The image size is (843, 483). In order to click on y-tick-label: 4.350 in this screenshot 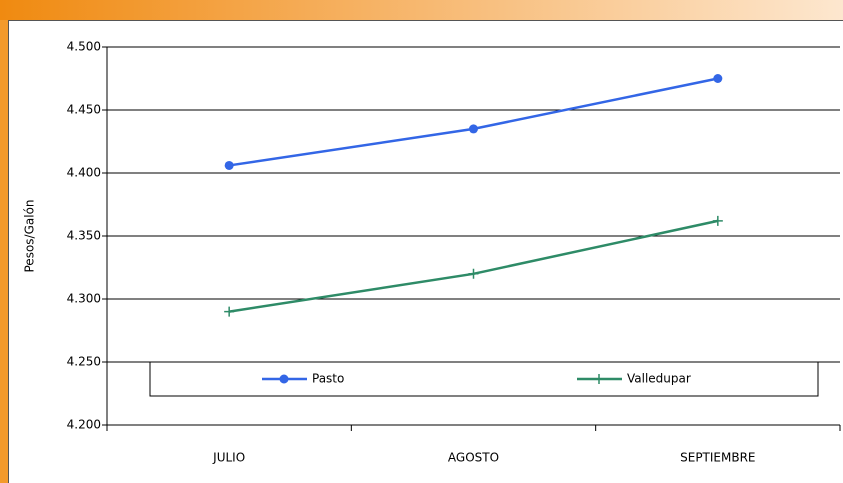, I will do `click(84, 236)`.